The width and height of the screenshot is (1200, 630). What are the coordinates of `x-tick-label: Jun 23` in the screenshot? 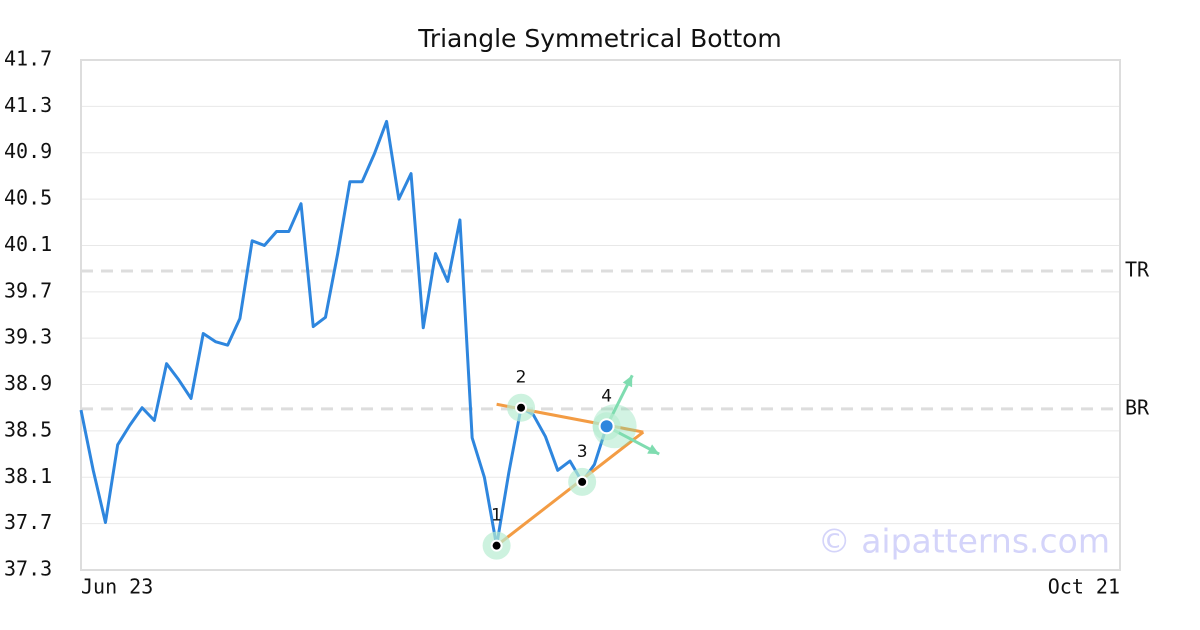 It's located at (117, 587).